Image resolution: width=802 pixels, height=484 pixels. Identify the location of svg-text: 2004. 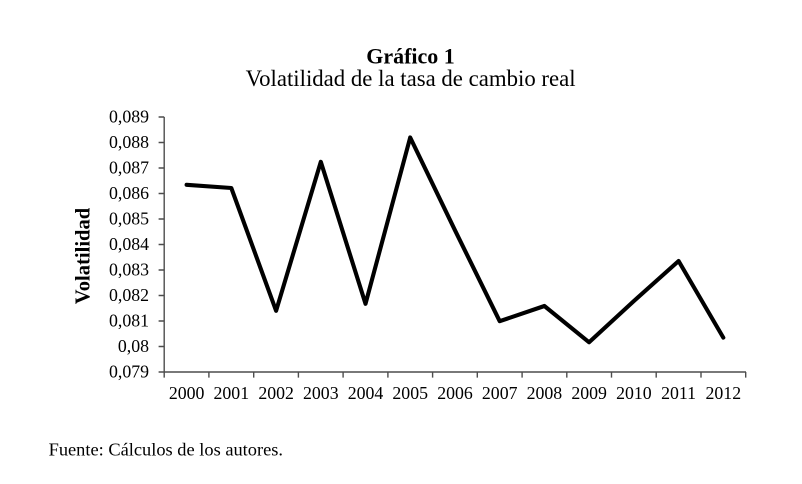
(366, 393).